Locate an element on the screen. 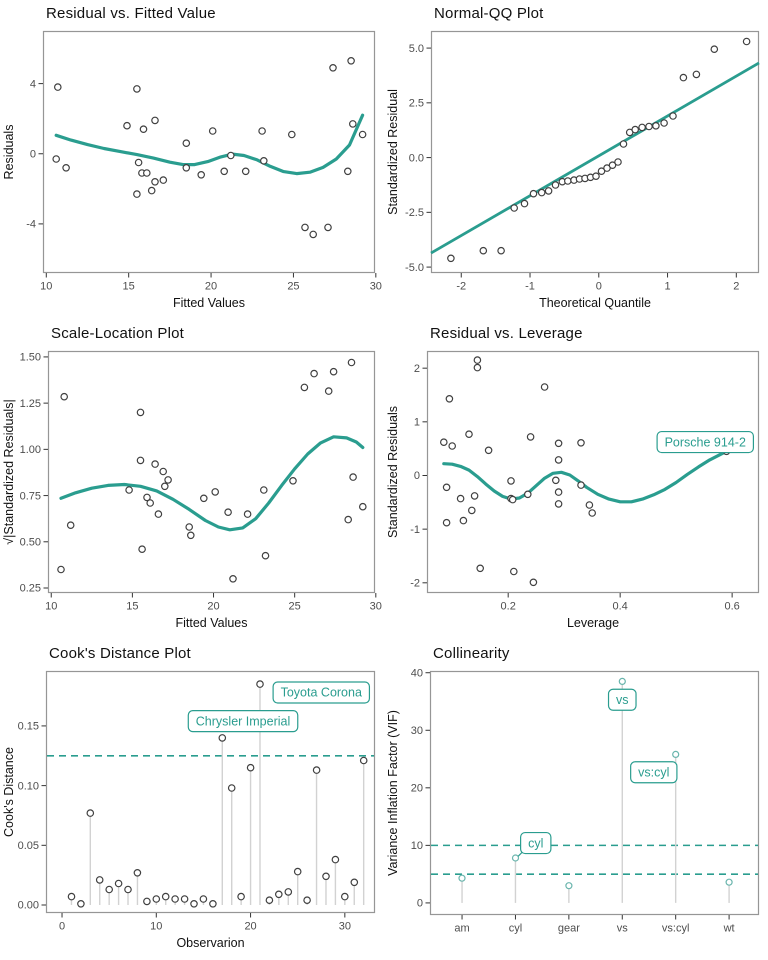 The image size is (768, 960). x-tick-label: gear is located at coordinates (569, 929).